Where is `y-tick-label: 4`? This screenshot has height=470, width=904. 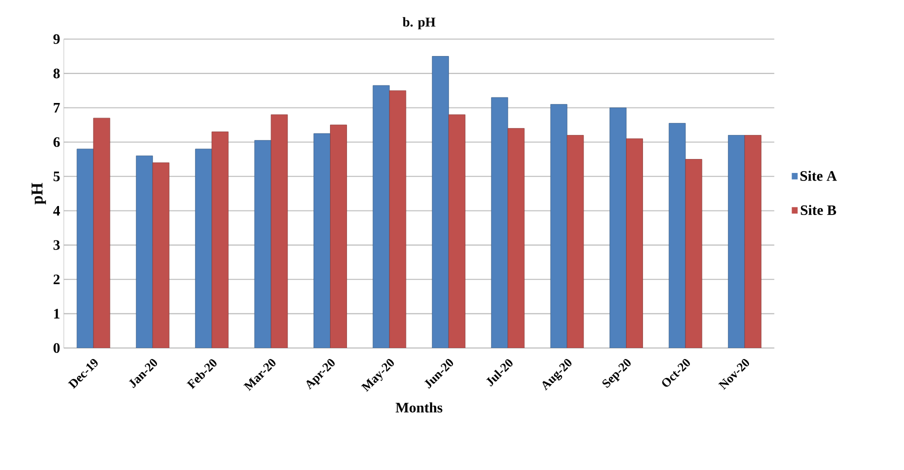
y-tick-label: 4 is located at coordinates (56, 211).